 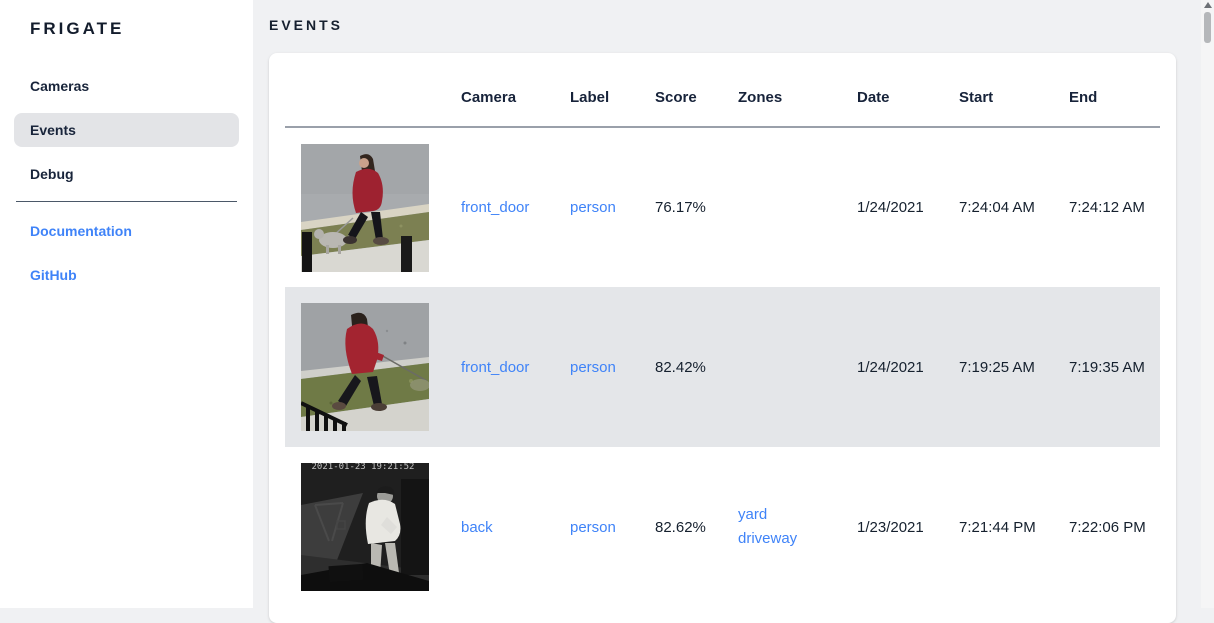 What do you see at coordinates (499, 527) in the screenshot?
I see `event-camera-cell: back` at bounding box center [499, 527].